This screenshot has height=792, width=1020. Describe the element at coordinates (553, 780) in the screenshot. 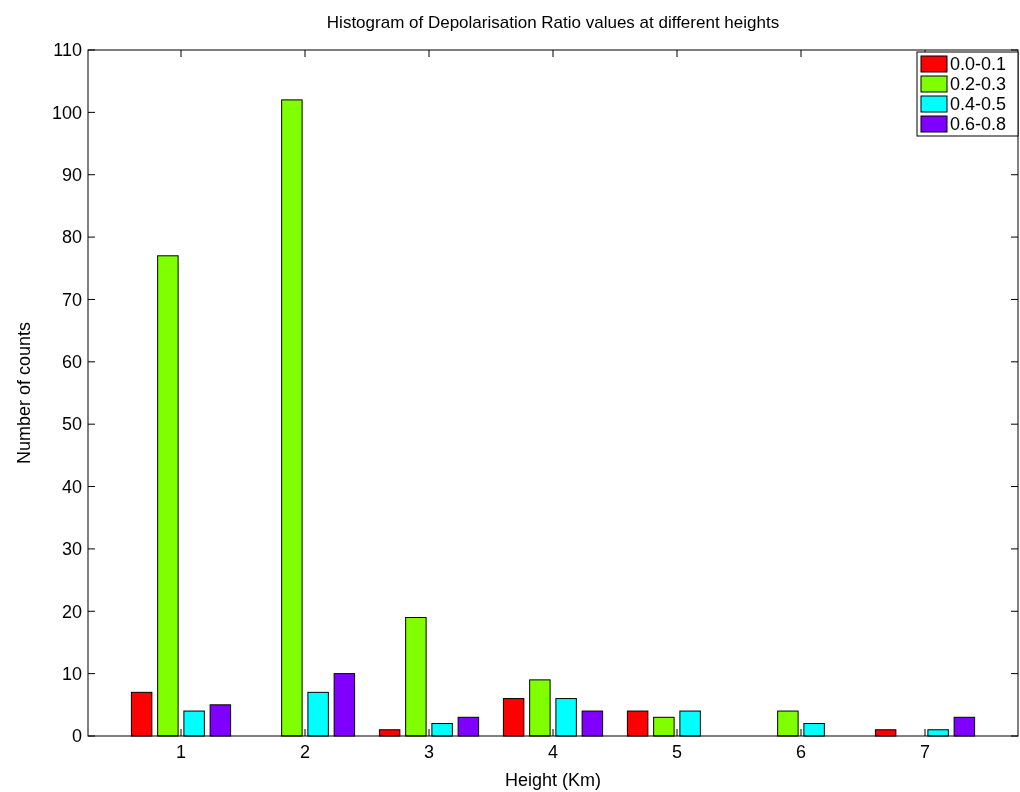

I see `x-axis-title: Height (Km)` at that location.